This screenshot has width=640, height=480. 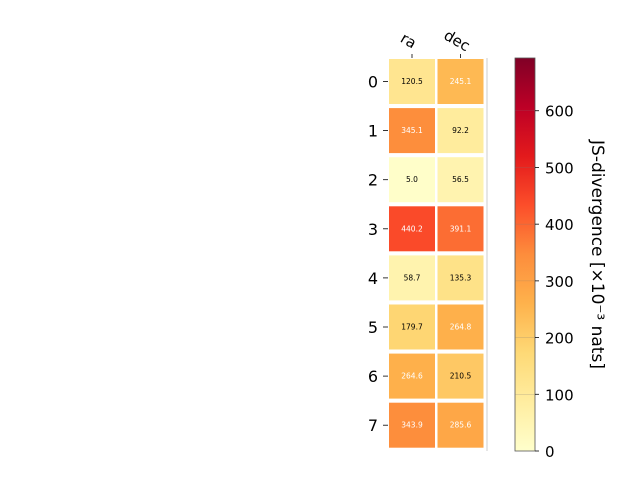 I want to click on colorbar-tick-label: 500, so click(x=559, y=168).